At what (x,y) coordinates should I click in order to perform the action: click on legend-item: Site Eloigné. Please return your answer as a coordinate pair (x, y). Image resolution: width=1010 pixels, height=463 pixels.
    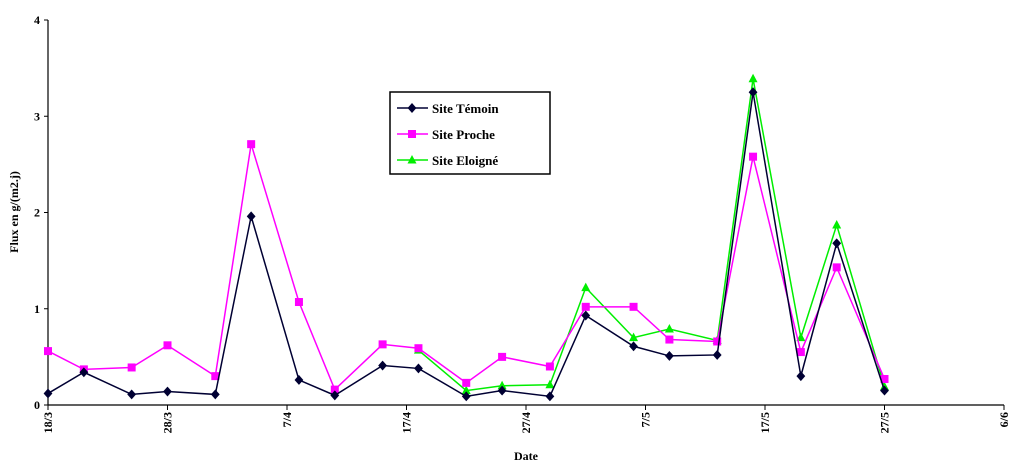
    Looking at the image, I should click on (447, 160).